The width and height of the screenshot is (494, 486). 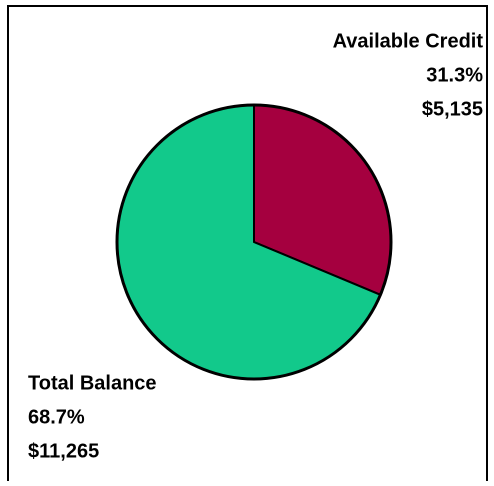 What do you see at coordinates (92, 383) in the screenshot?
I see `slice-label: Total Balance` at bounding box center [92, 383].